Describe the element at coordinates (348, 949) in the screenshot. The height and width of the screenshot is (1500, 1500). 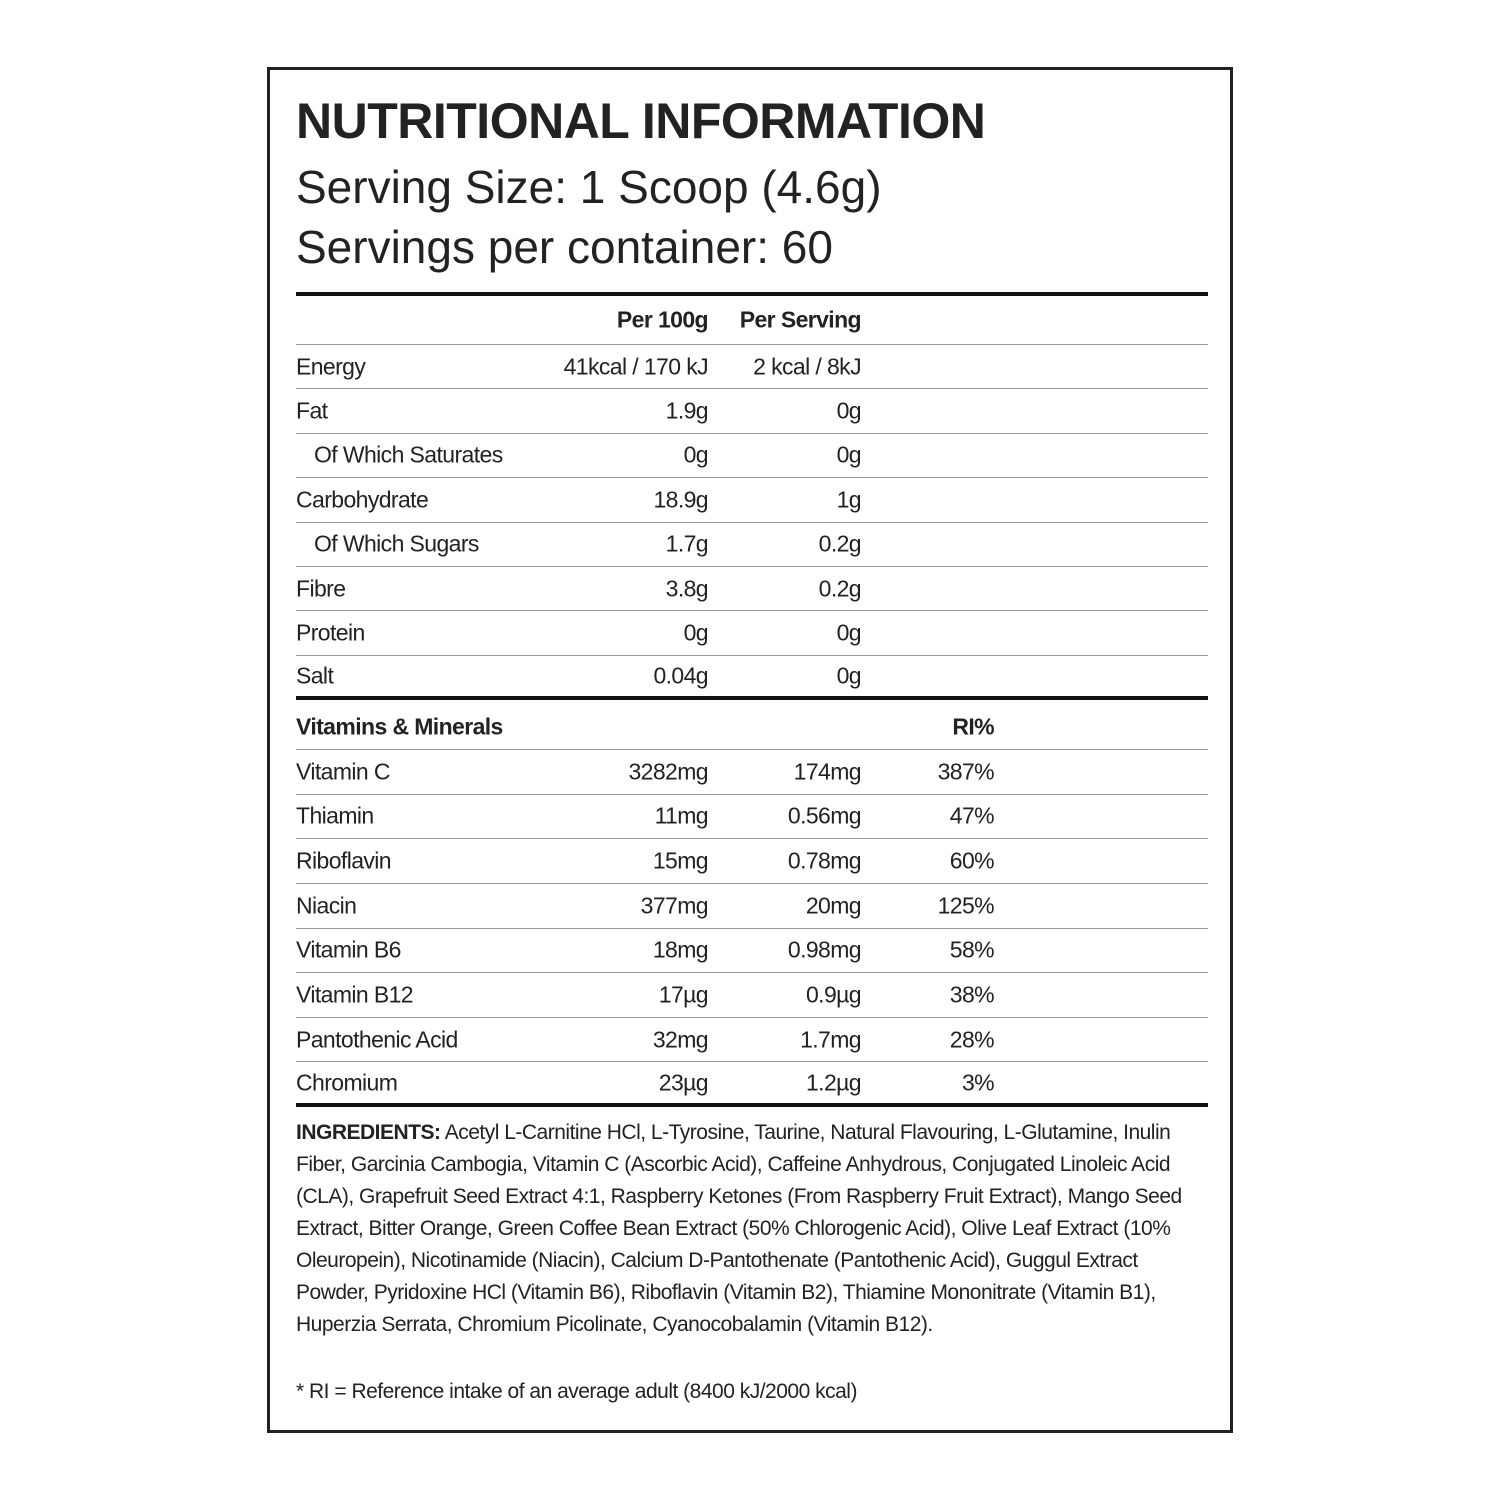
I see `vitamin-name: Vitamin B6` at that location.